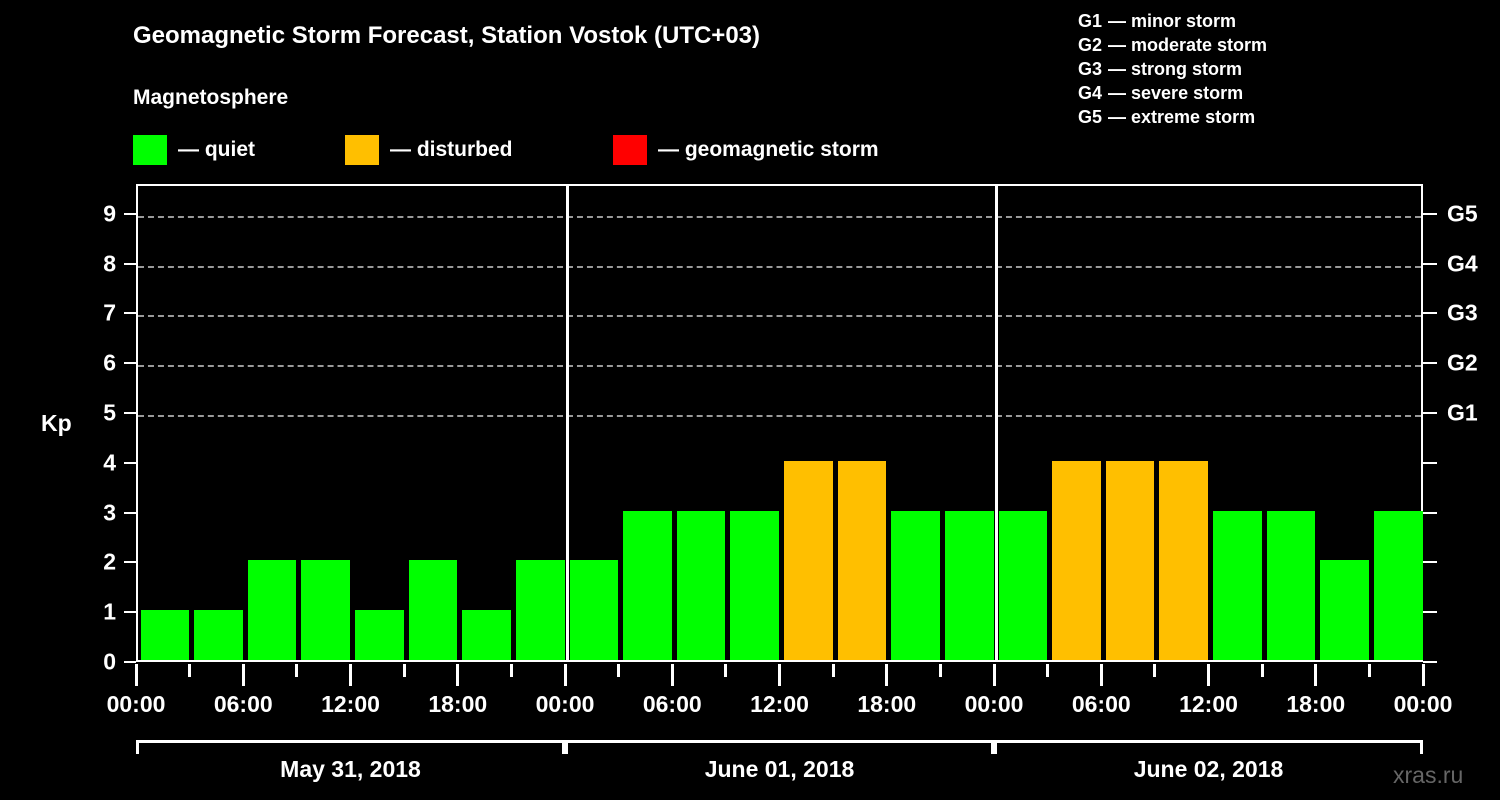 The image size is (1500, 800). I want to click on g-axis-label-g3: G3, so click(1462, 312).